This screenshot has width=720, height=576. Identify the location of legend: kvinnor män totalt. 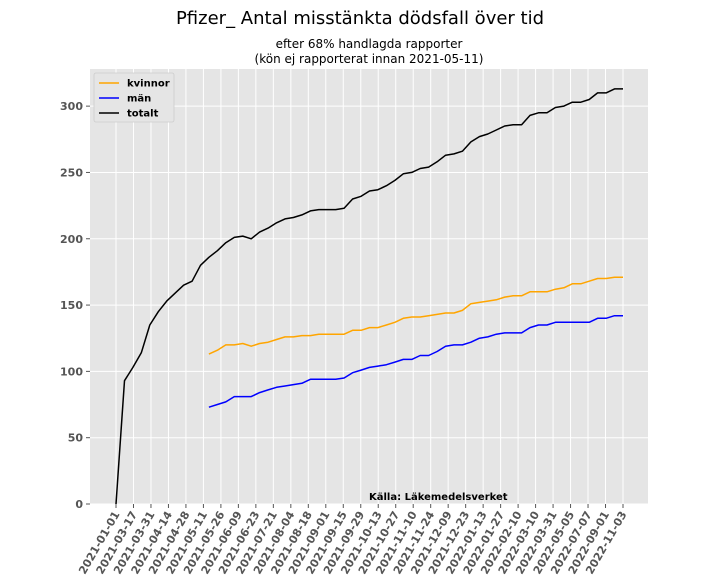
(134, 97).